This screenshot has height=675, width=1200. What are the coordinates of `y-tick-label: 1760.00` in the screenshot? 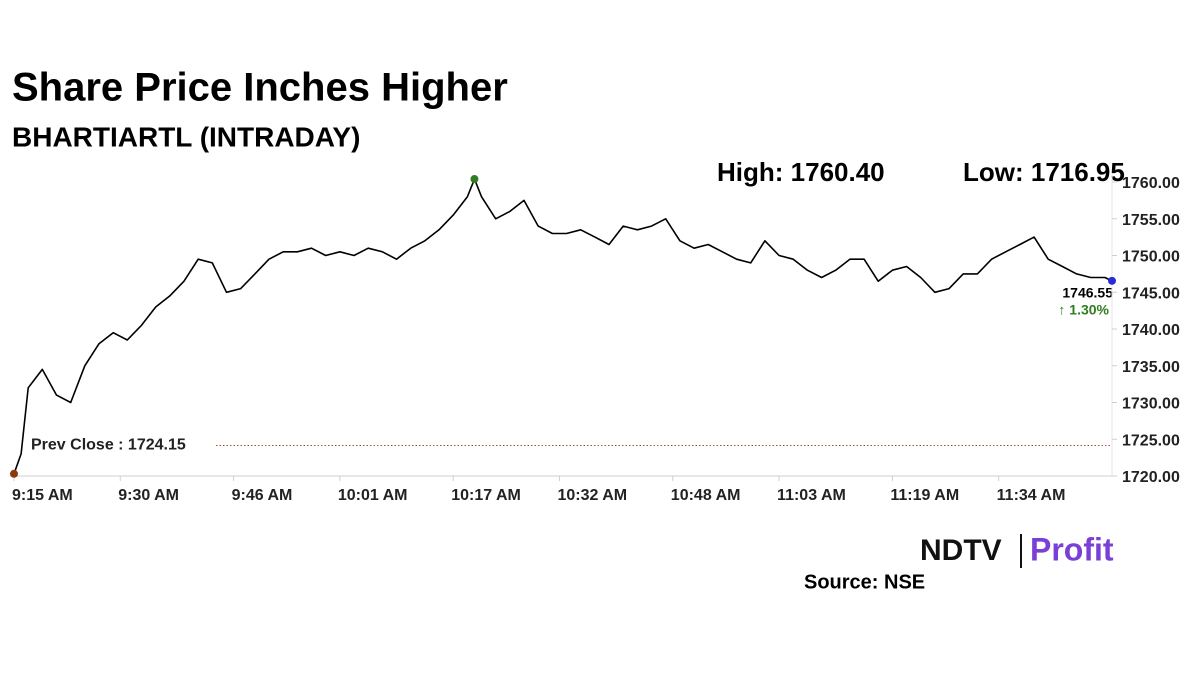 It's located at (1151, 183).